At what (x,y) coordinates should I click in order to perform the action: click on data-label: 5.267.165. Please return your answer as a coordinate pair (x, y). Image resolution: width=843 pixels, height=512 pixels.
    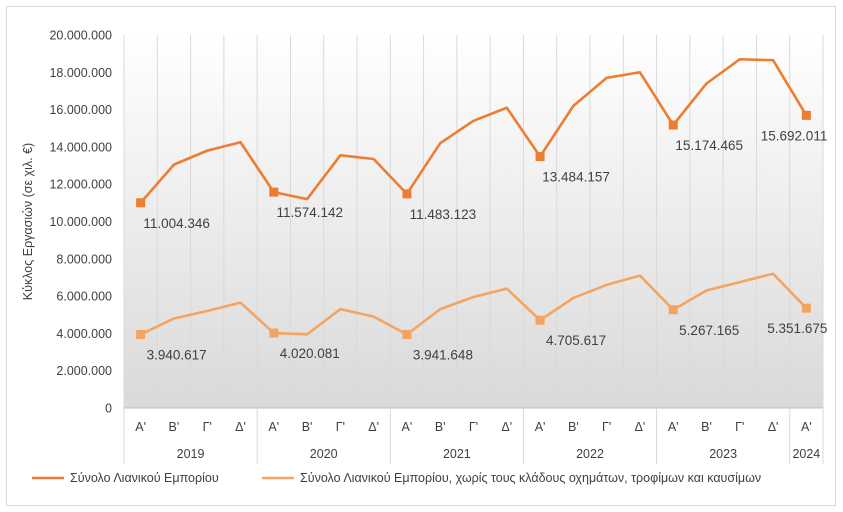
    Looking at the image, I should click on (709, 330).